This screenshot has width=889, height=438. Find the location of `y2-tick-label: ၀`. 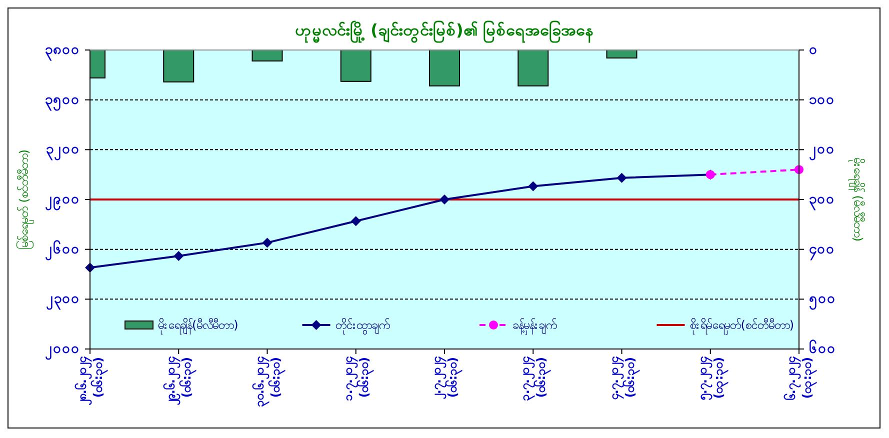

y2-tick-label: ၀ is located at coordinates (813, 50).